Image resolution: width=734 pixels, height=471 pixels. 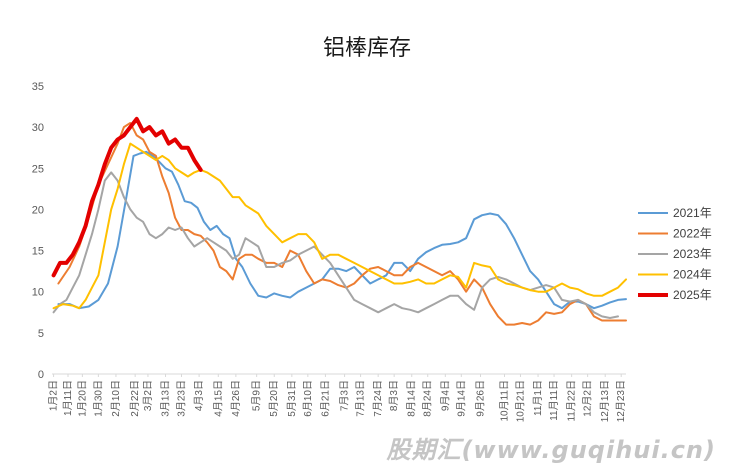 I want to click on x-tick-label: 12月2日, so click(x=588, y=398).